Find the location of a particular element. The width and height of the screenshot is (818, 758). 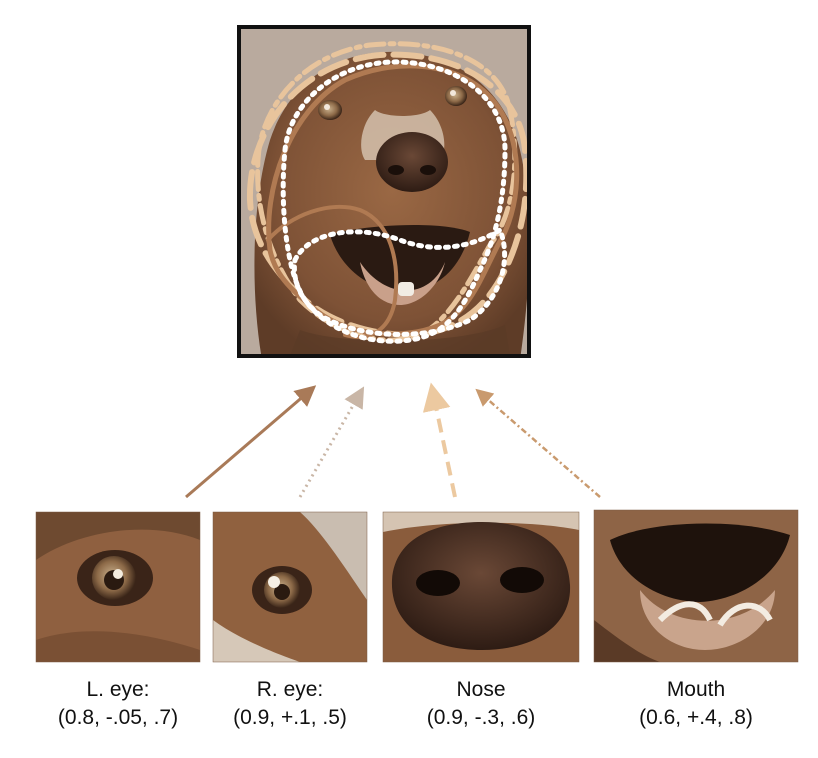

left-eye-crop-frame is located at coordinates (118, 587).